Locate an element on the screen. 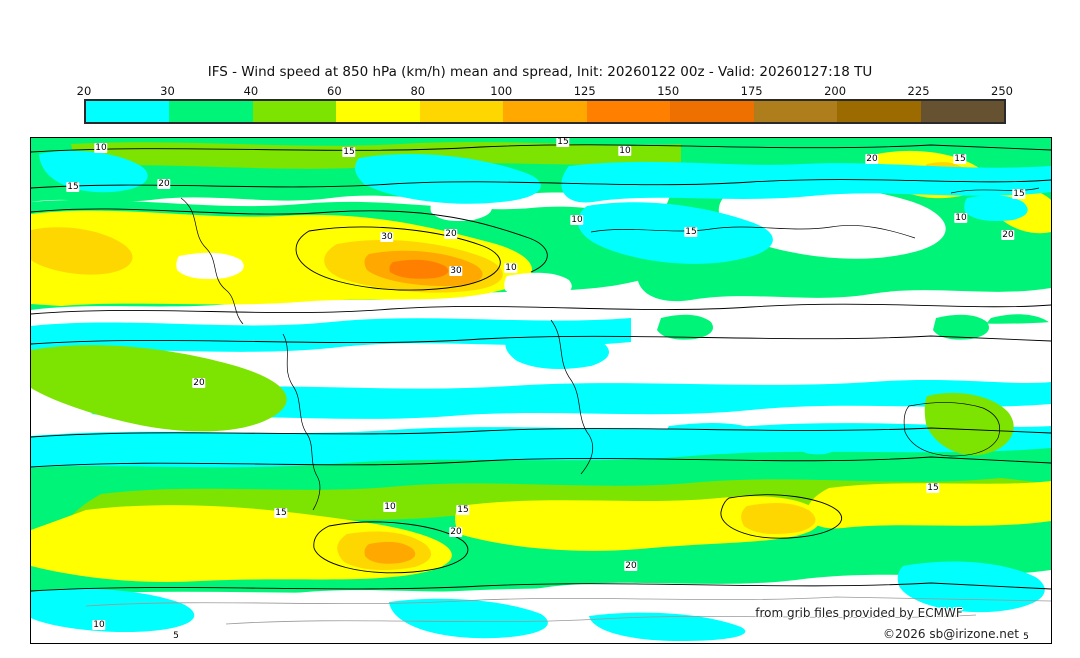 The width and height of the screenshot is (1080, 658). color-scale-bar is located at coordinates (545, 111).